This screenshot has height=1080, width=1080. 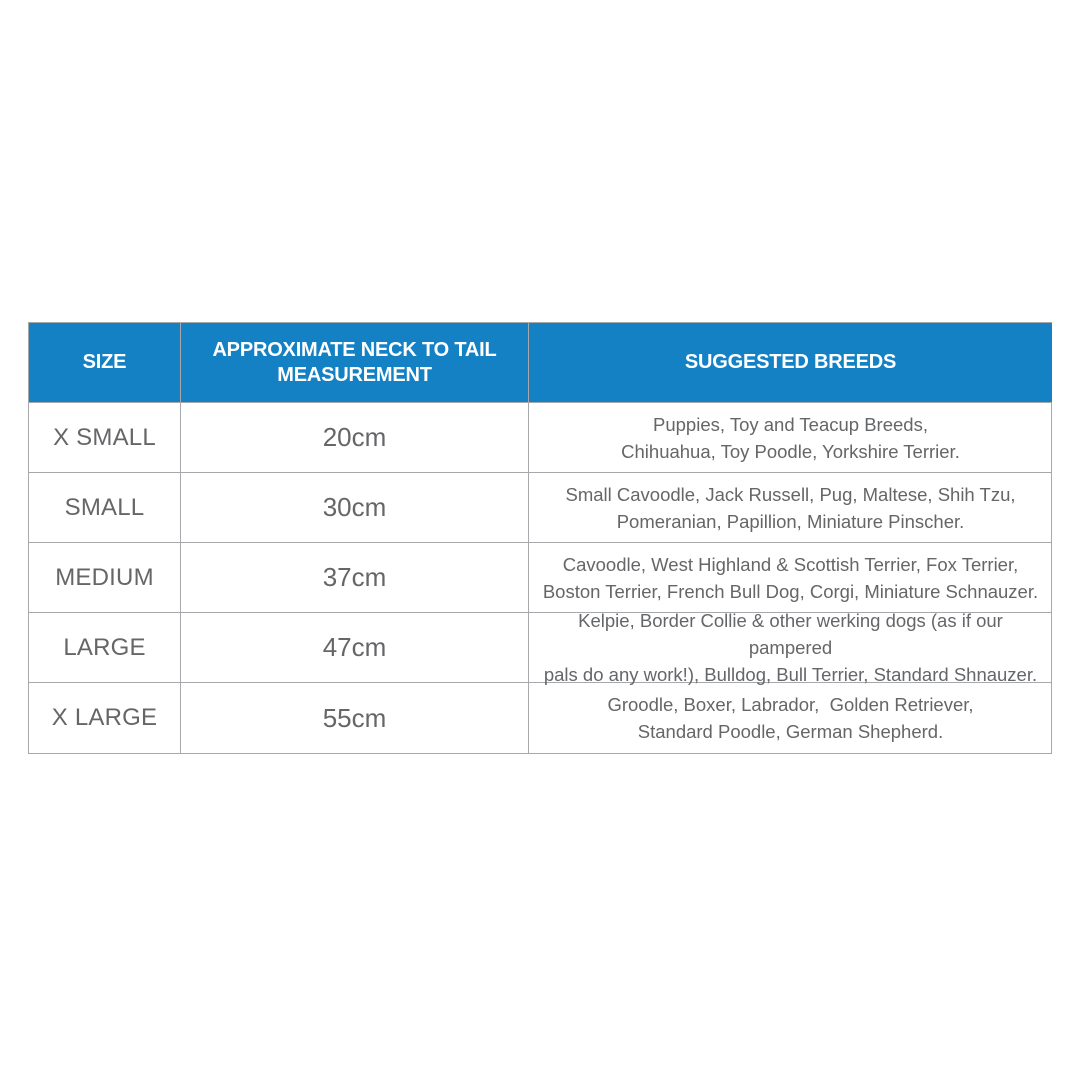 What do you see at coordinates (355, 438) in the screenshot?
I see `measurement-cell: 20cm` at bounding box center [355, 438].